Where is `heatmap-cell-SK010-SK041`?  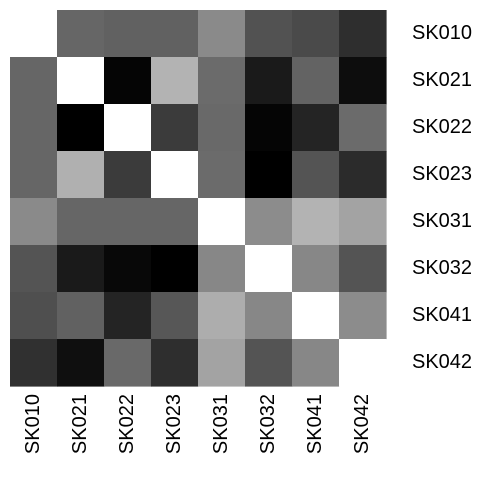
heatmap-cell-SK010-SK041 is located at coordinates (316, 34).